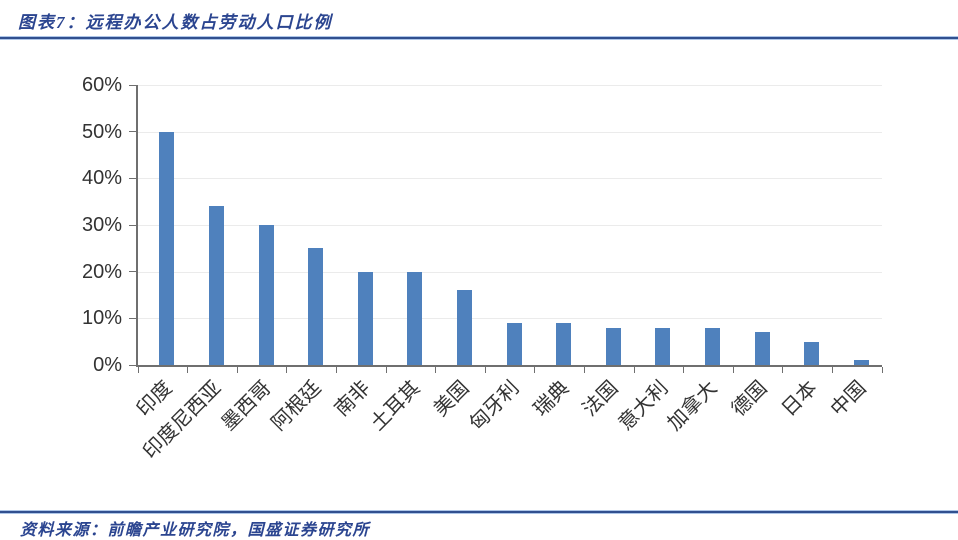 The width and height of the screenshot is (958, 540). Describe the element at coordinates (479, 38) in the screenshot. I see `top-divider-line` at that location.